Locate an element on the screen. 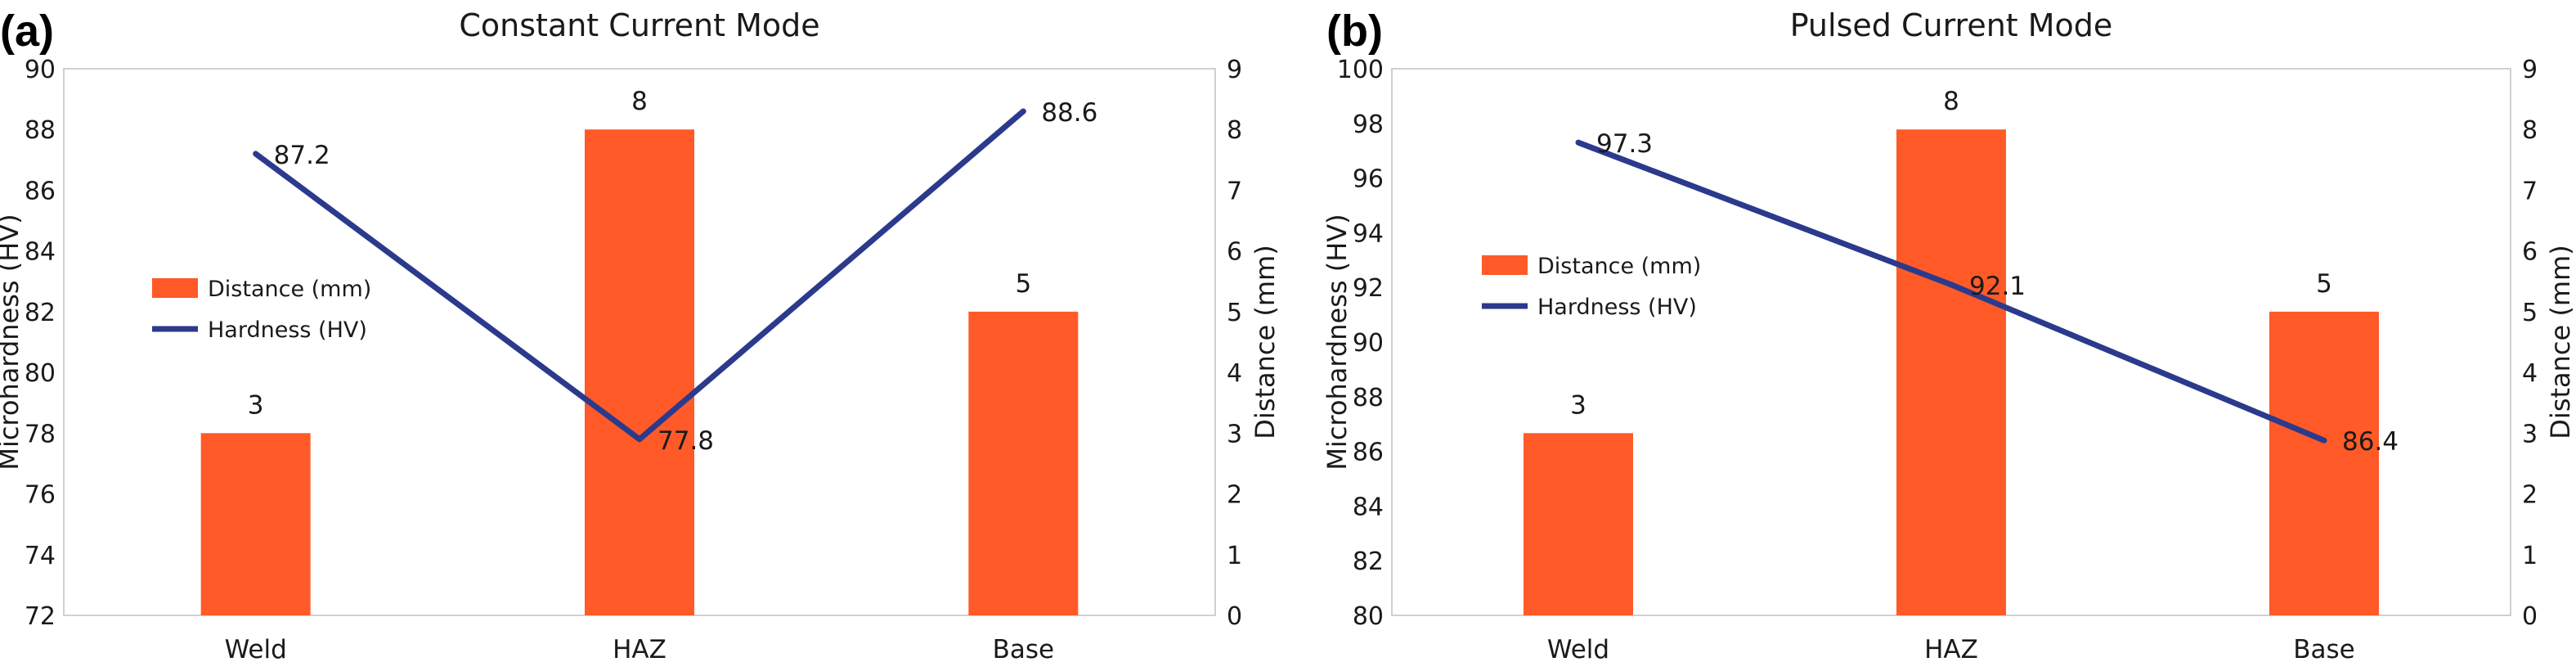 This screenshot has height=671, width=2576. line-data-label: 88.6 is located at coordinates (1069, 113).